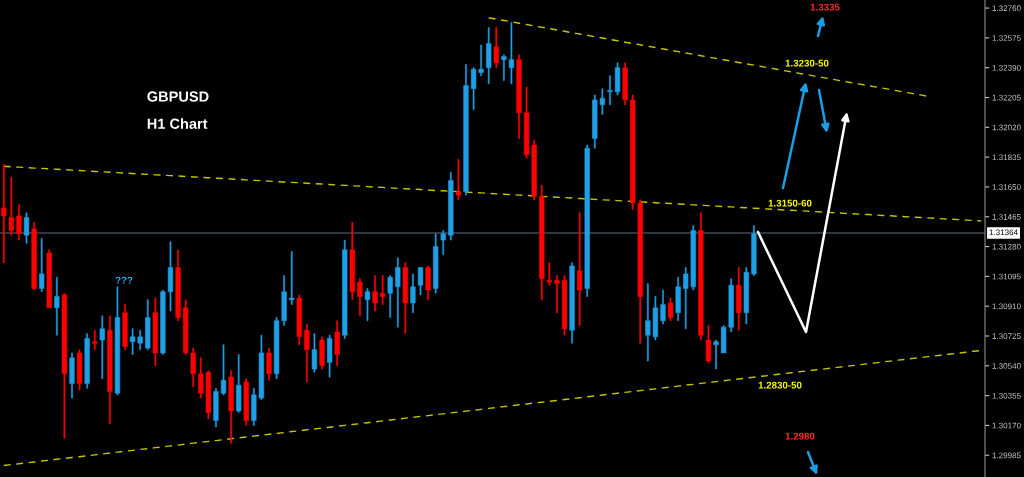  Describe the element at coordinates (1006, 366) in the screenshot. I see `y-tick-label: 1.30540` at that location.